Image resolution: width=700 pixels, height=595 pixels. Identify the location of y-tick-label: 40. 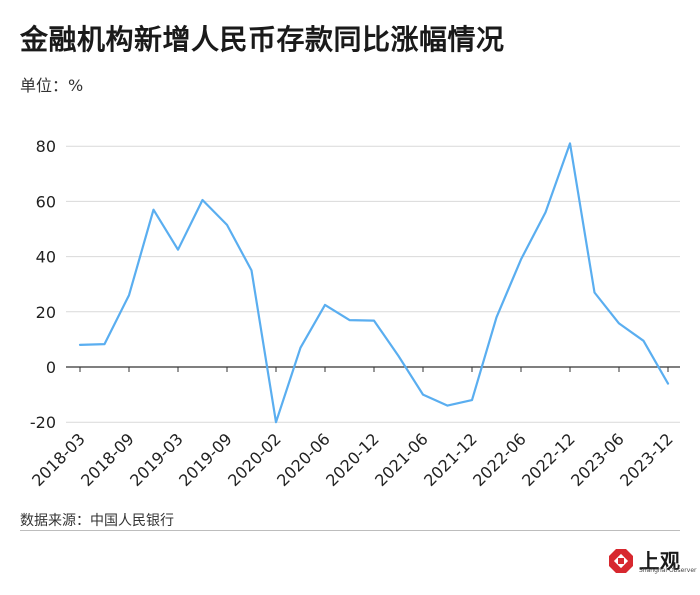
(46, 257).